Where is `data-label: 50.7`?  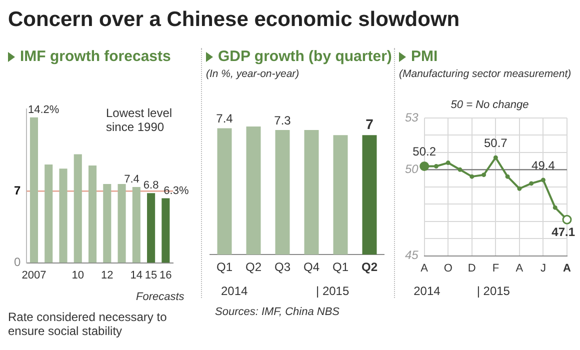 data-label: 50.7 is located at coordinates (496, 143).